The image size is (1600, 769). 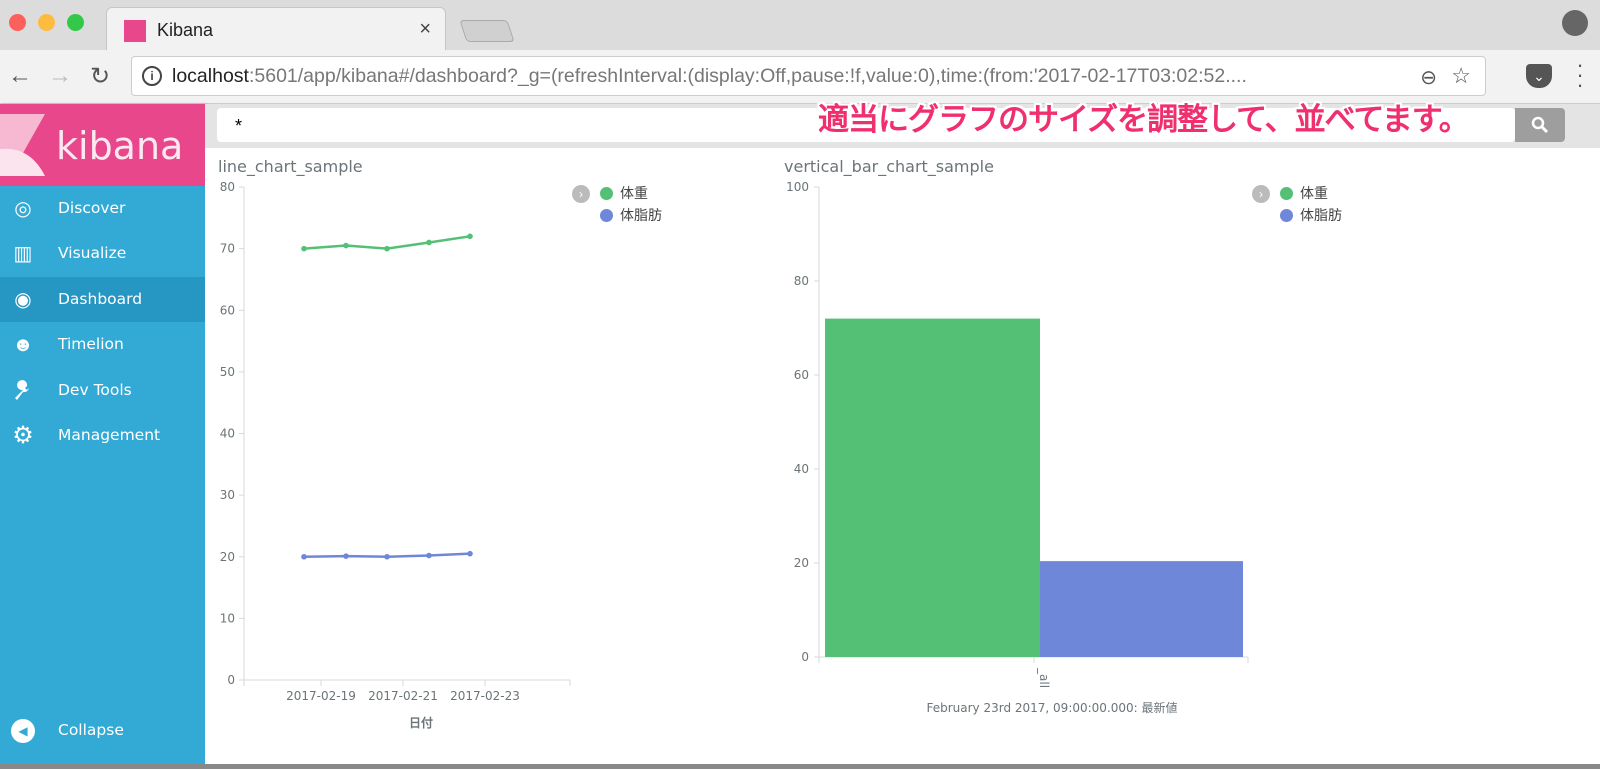 What do you see at coordinates (227, 372) in the screenshot?
I see `svg-text: 50` at bounding box center [227, 372].